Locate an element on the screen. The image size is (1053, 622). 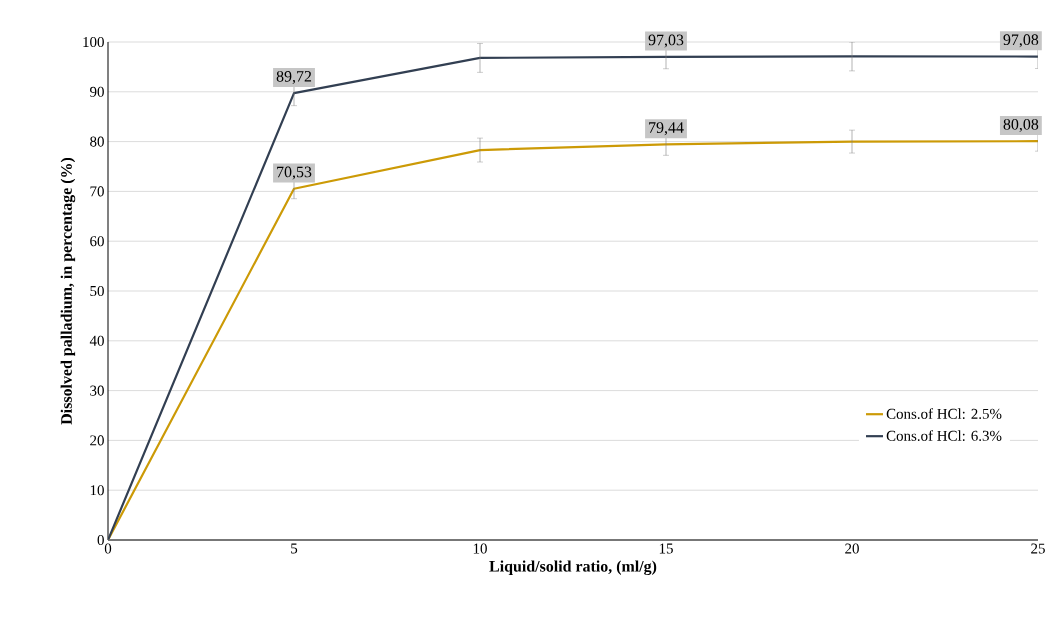
y-tick-label: 40 is located at coordinates (96, 340).